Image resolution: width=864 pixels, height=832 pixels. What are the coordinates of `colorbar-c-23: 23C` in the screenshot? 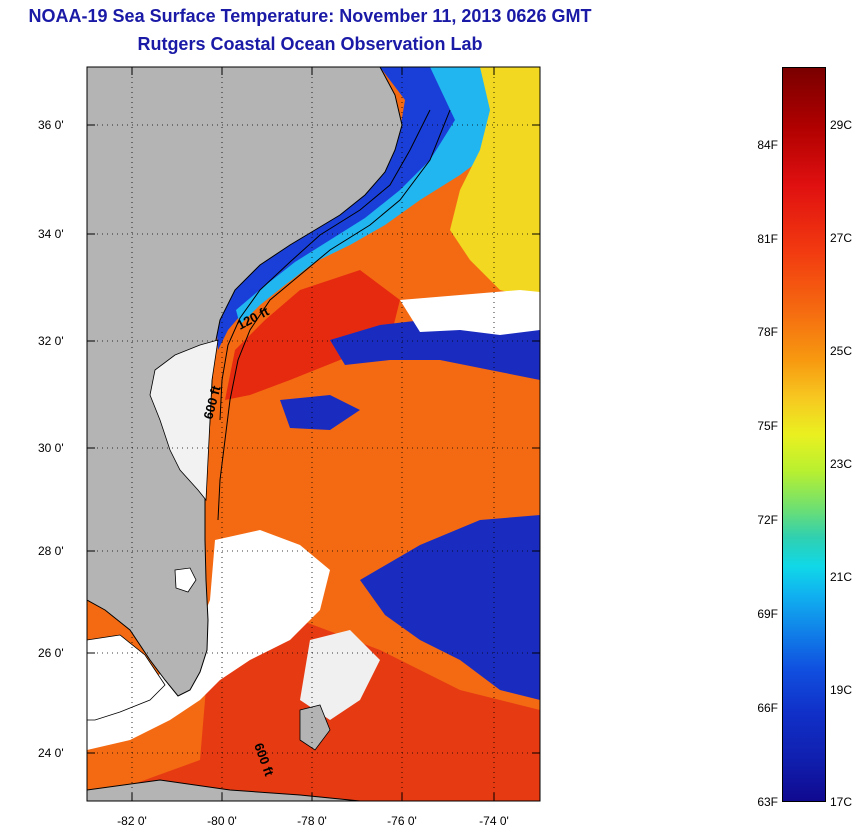 It's located at (841, 464).